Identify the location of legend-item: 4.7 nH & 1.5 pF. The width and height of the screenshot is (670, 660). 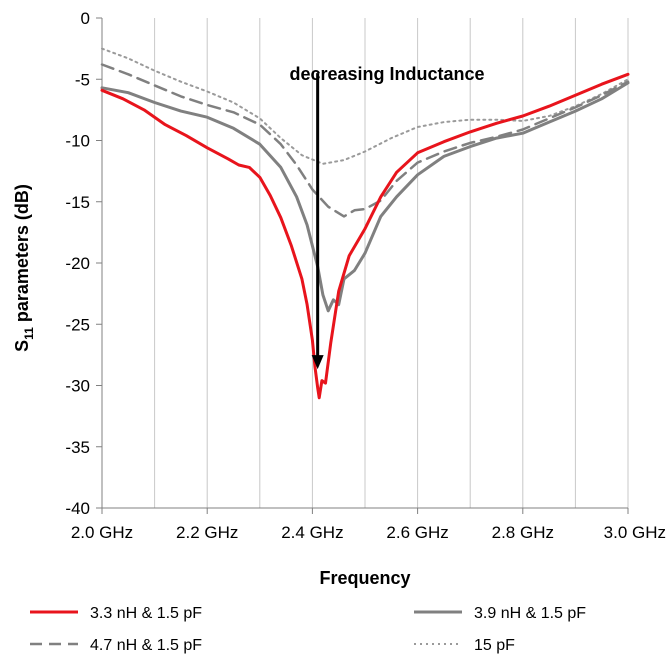
(116, 645).